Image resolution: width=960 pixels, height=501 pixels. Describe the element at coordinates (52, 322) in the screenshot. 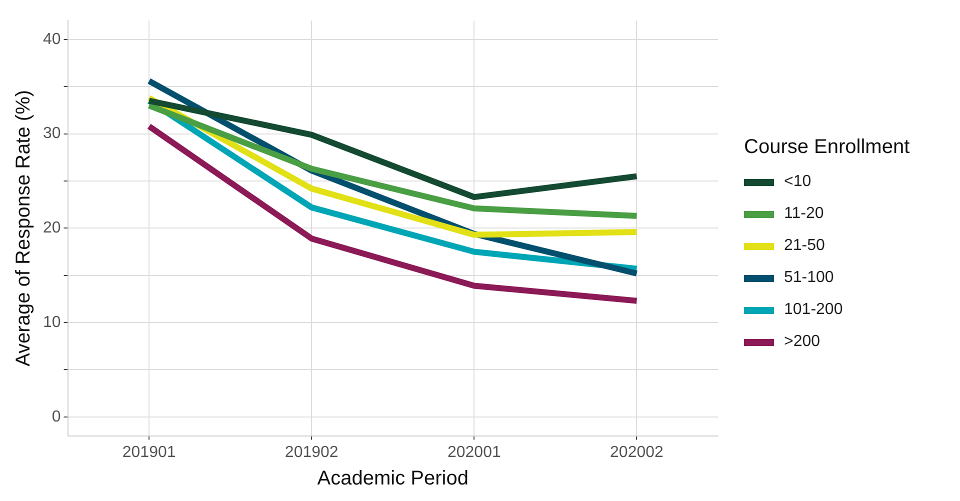

I see `y-tick-label: 10` at that location.